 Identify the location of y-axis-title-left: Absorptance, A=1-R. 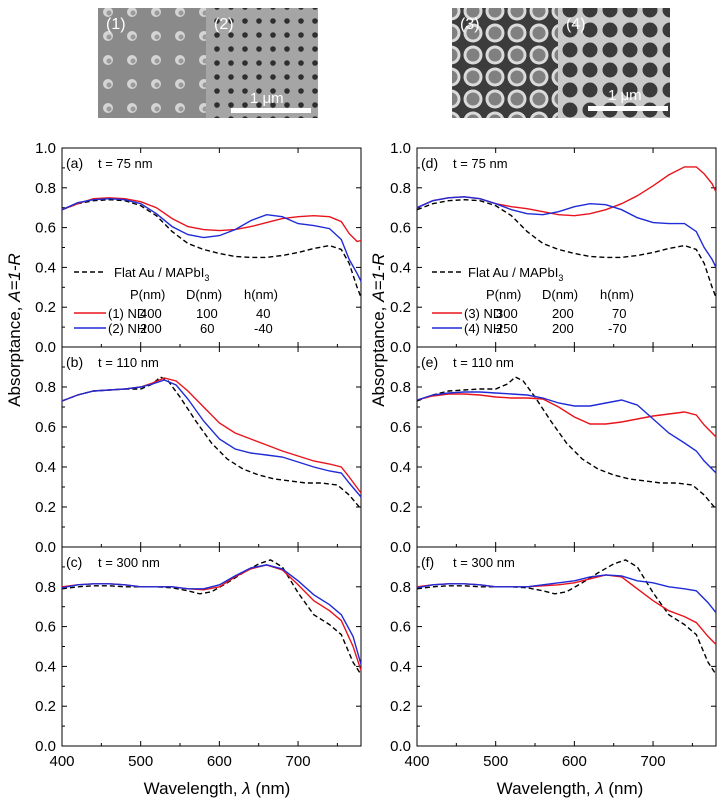
(14, 330).